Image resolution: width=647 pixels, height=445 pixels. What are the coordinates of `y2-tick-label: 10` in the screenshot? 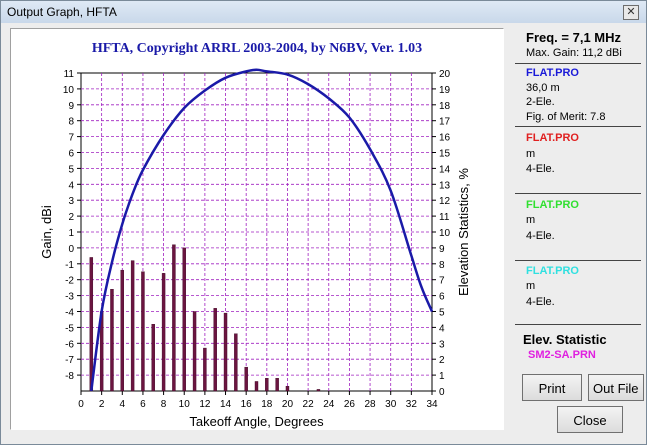 It's located at (445, 233).